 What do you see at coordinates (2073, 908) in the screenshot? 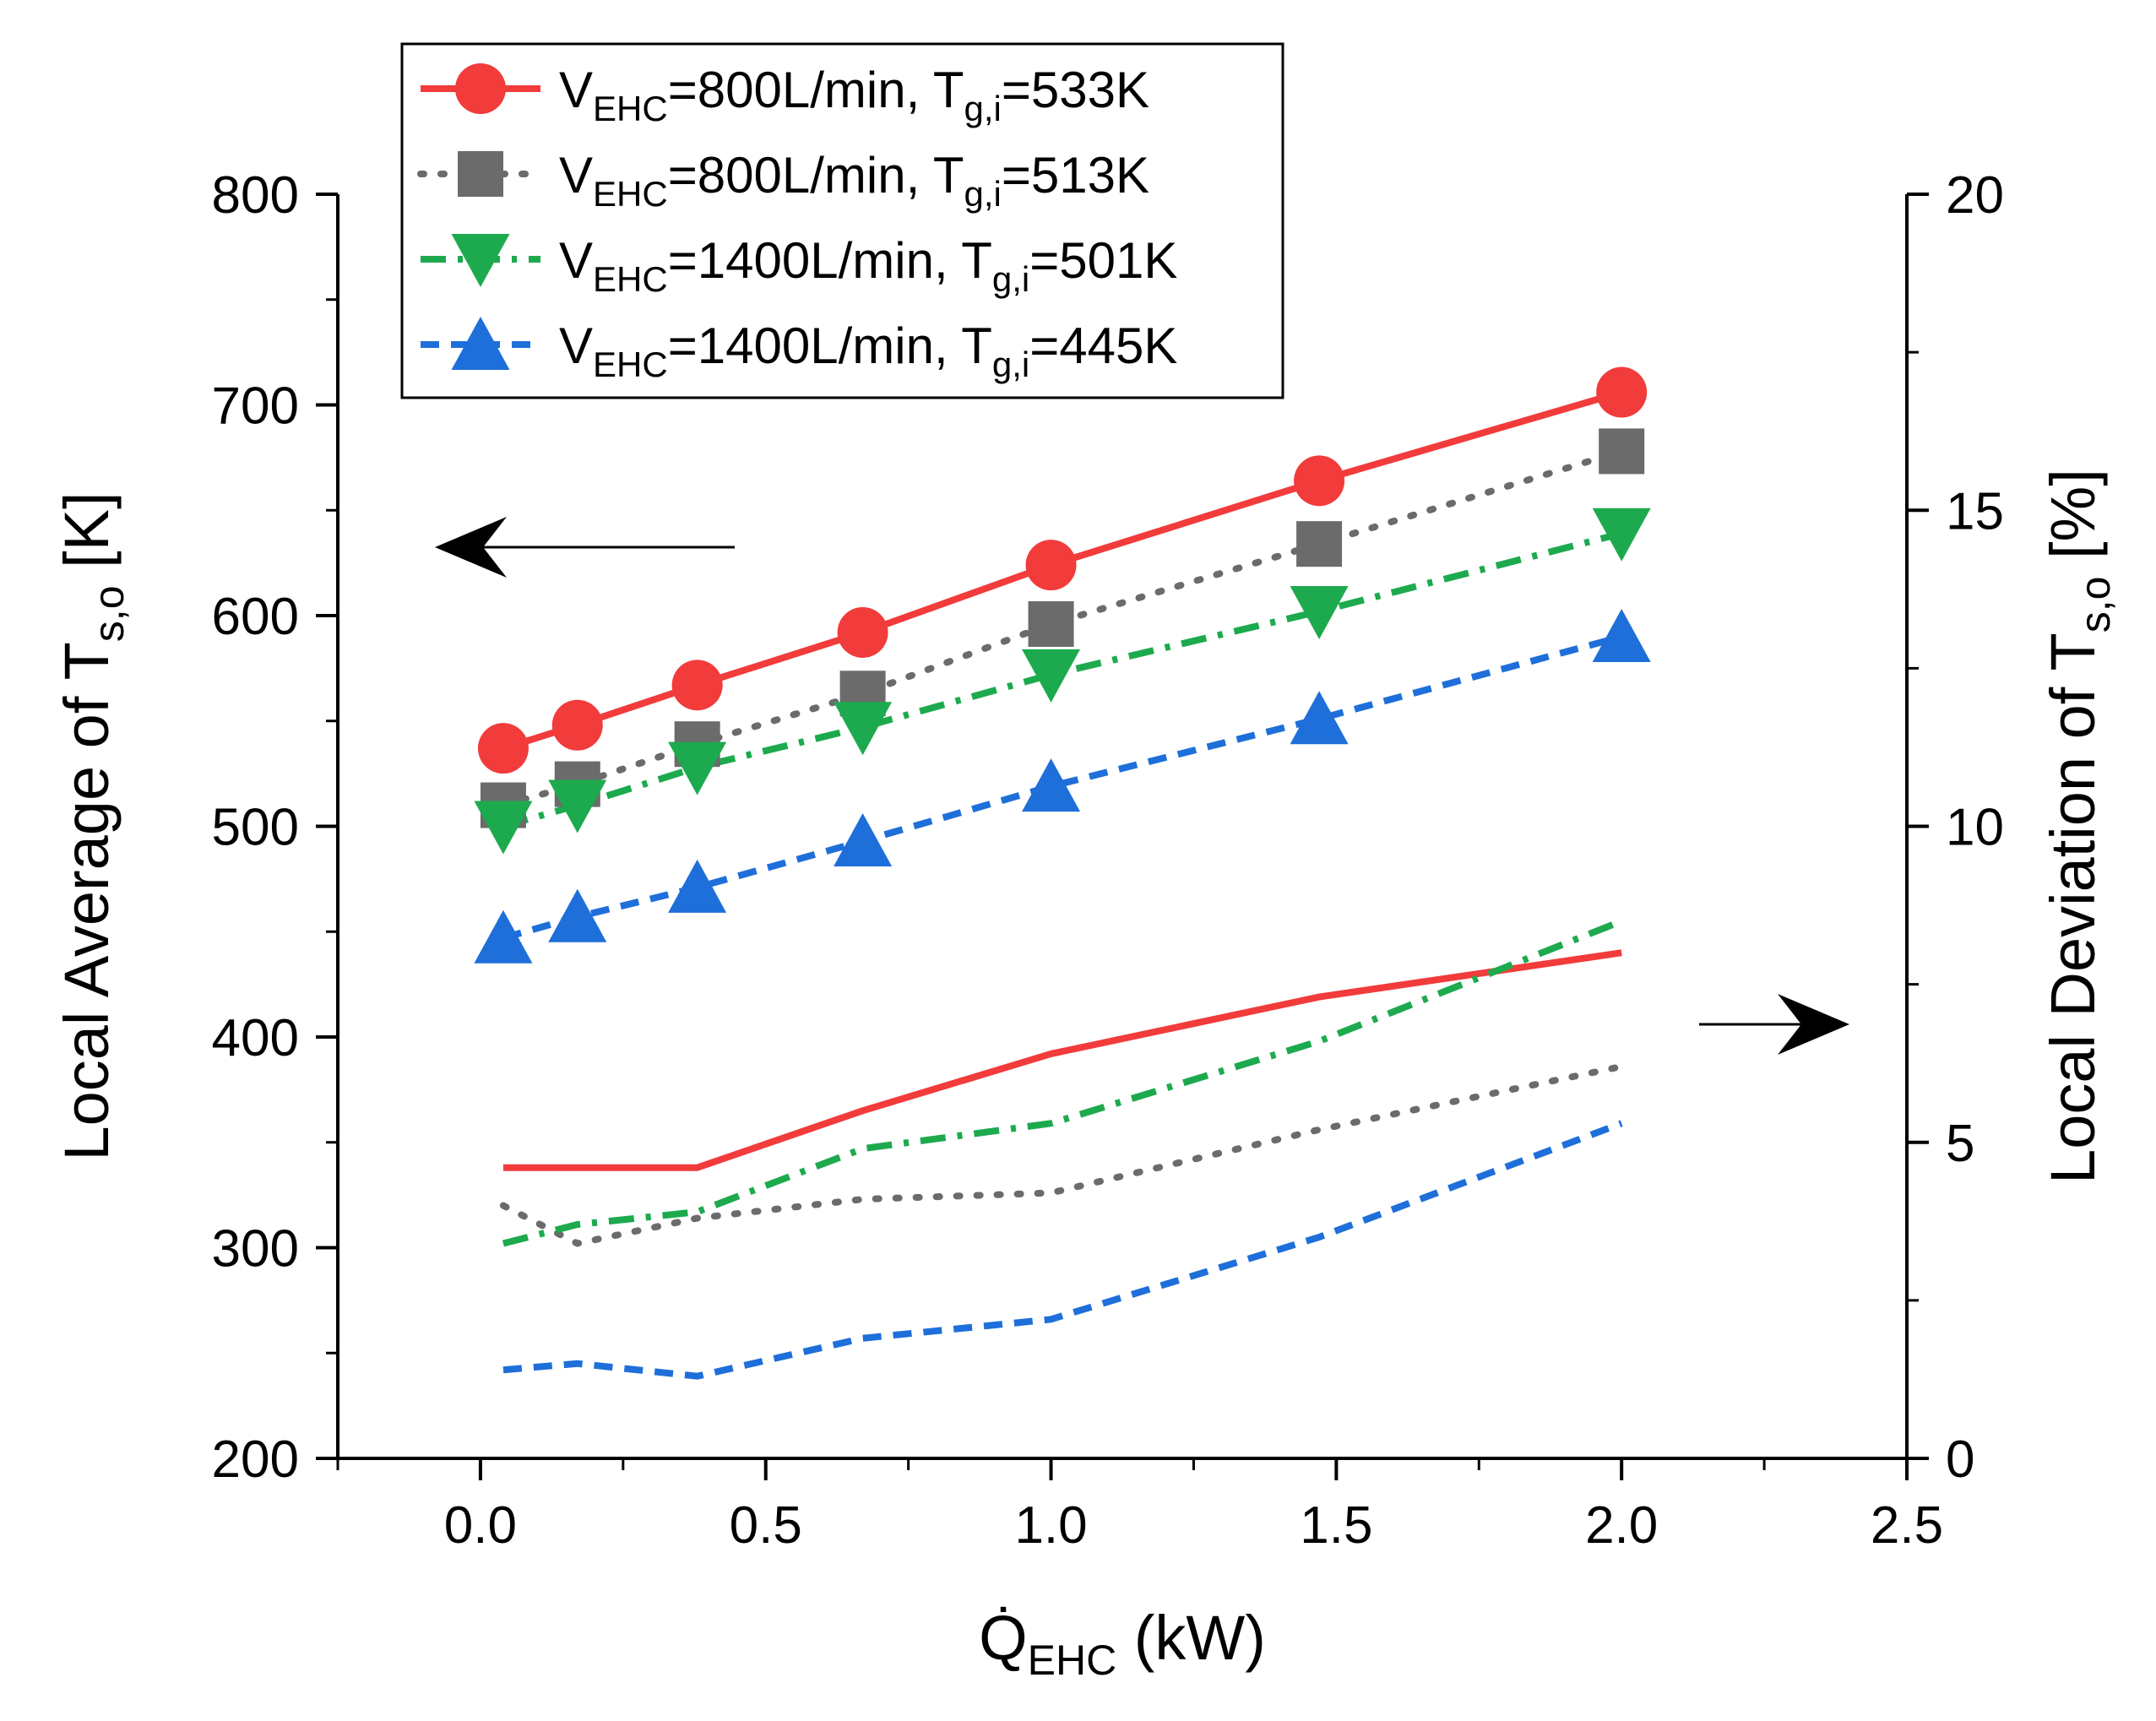
I see `y-right-axis-title-main: Local Deviation of T` at bounding box center [2073, 908].